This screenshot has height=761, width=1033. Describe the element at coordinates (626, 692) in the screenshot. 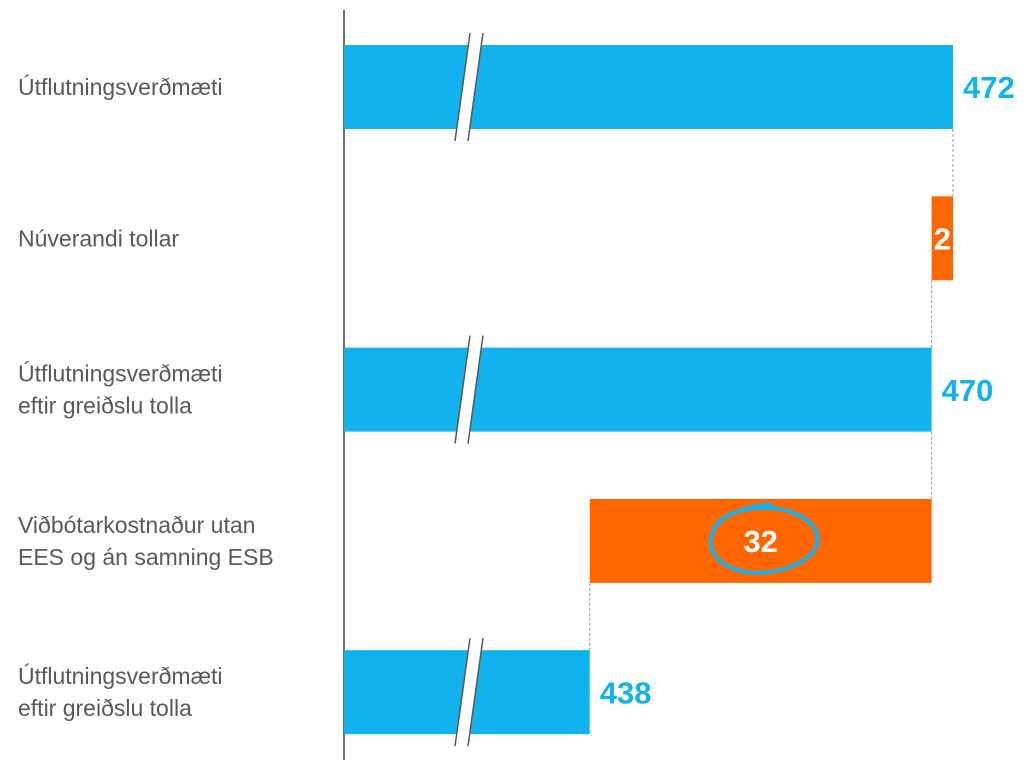

I see `value-label: 438` at that location.